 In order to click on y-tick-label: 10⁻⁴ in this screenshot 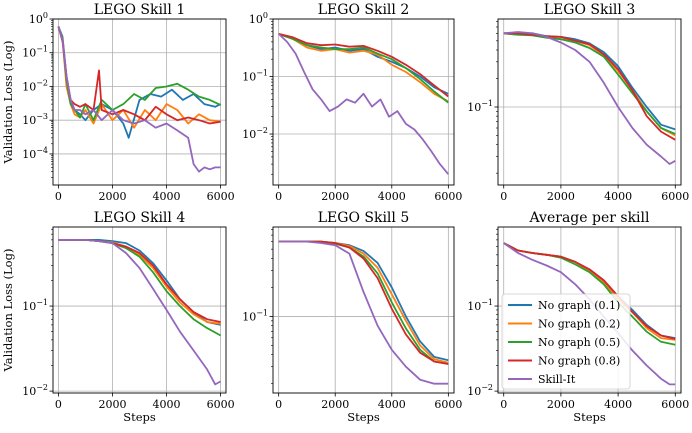, I will do `click(35, 153)`.